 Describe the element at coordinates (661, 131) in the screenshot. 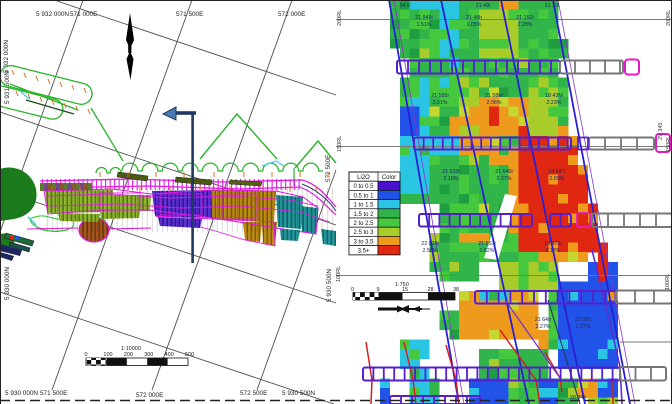

I see `svg-text: 2V 345` at that location.